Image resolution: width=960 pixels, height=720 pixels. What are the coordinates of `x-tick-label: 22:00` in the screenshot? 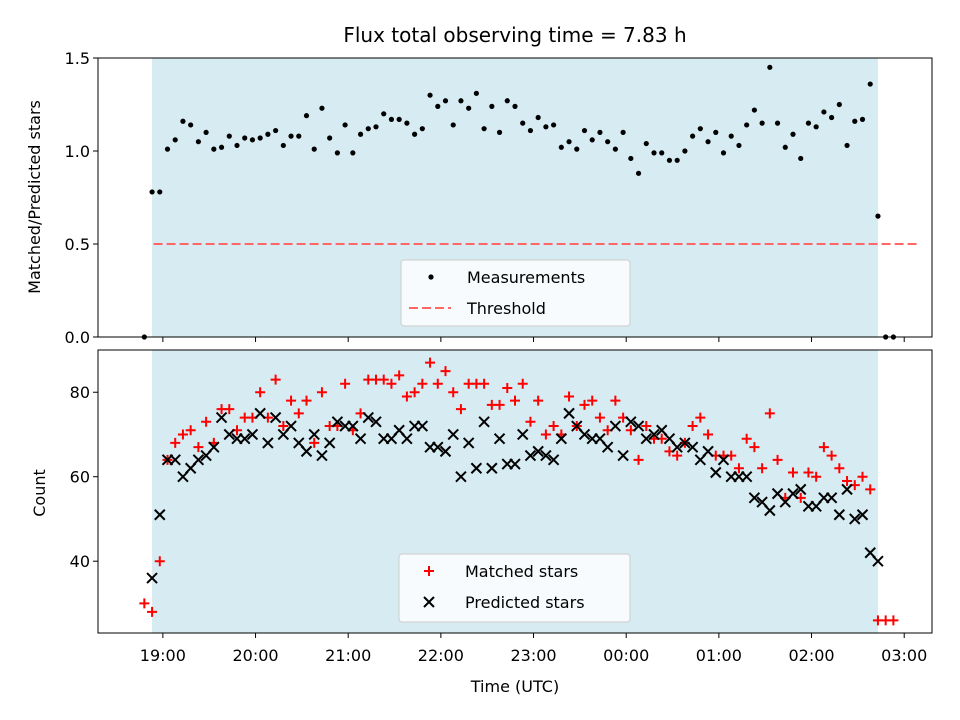 It's located at (441, 655).